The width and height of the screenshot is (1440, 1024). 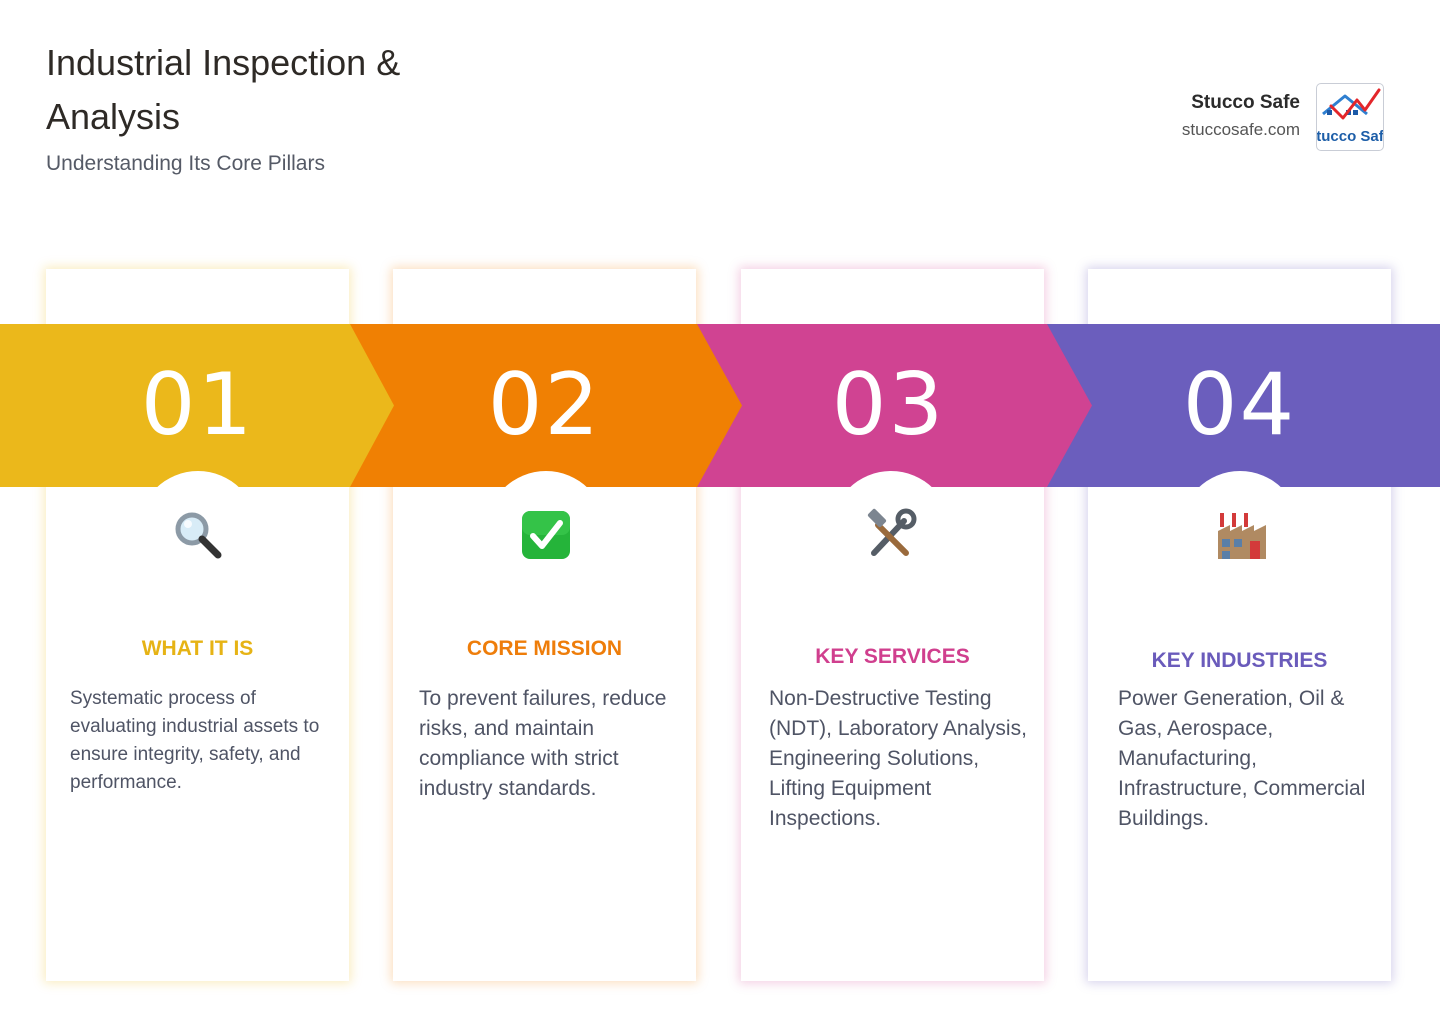 What do you see at coordinates (1242, 535) in the screenshot?
I see `factory-icon` at bounding box center [1242, 535].